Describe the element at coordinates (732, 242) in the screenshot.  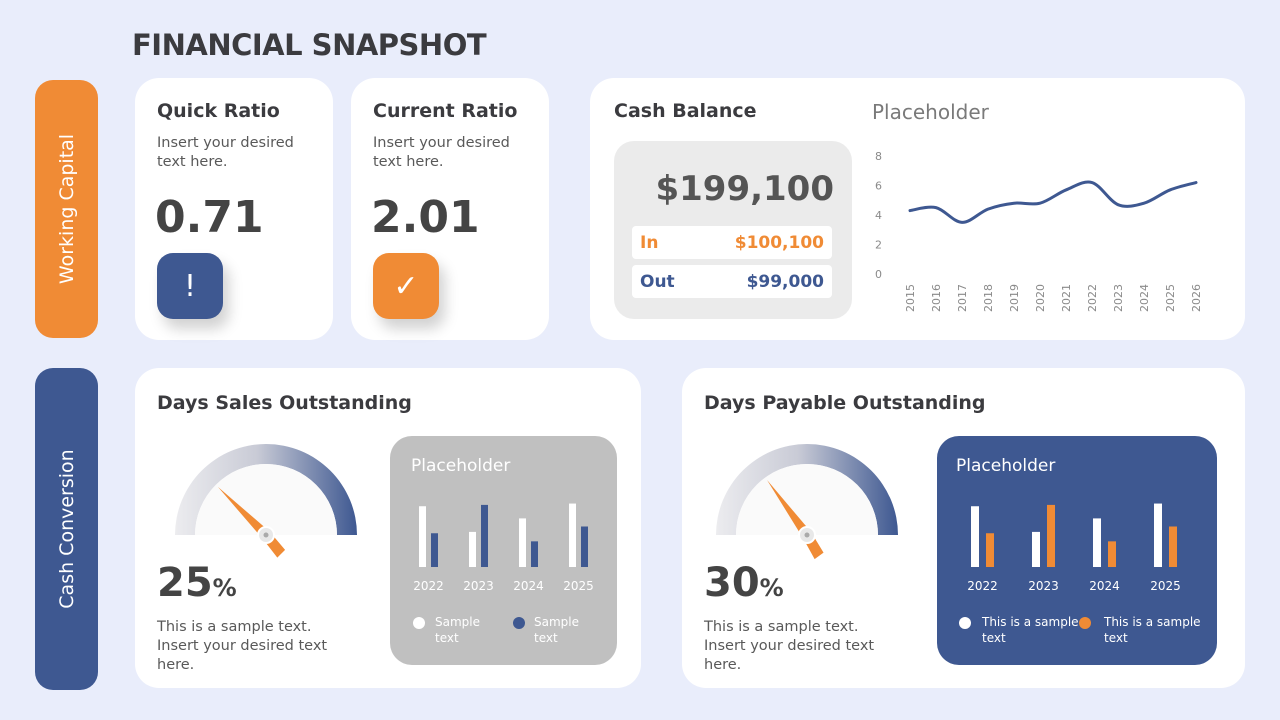
I see `cash-in-row: In $100,100` at that location.